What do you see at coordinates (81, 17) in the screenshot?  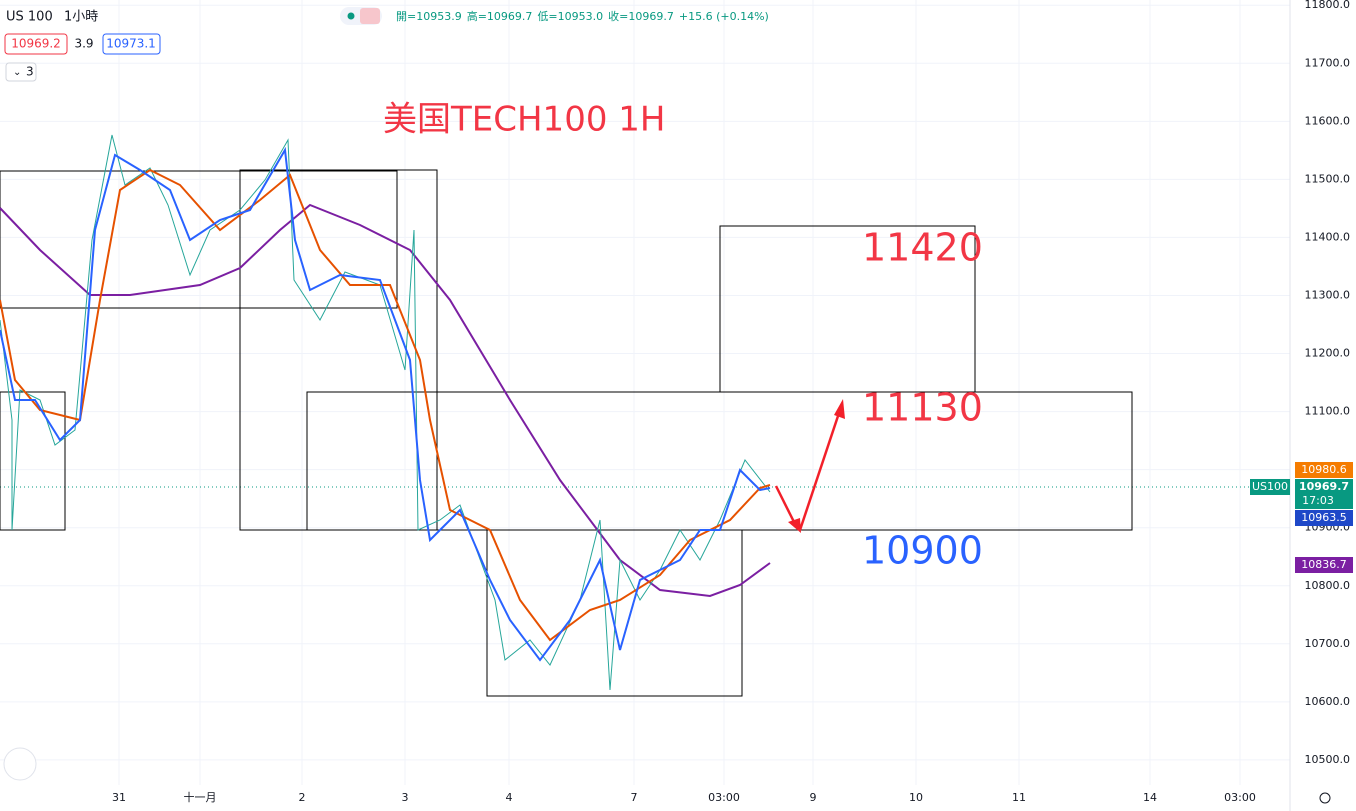 I see `interval: 1小時` at bounding box center [81, 17].